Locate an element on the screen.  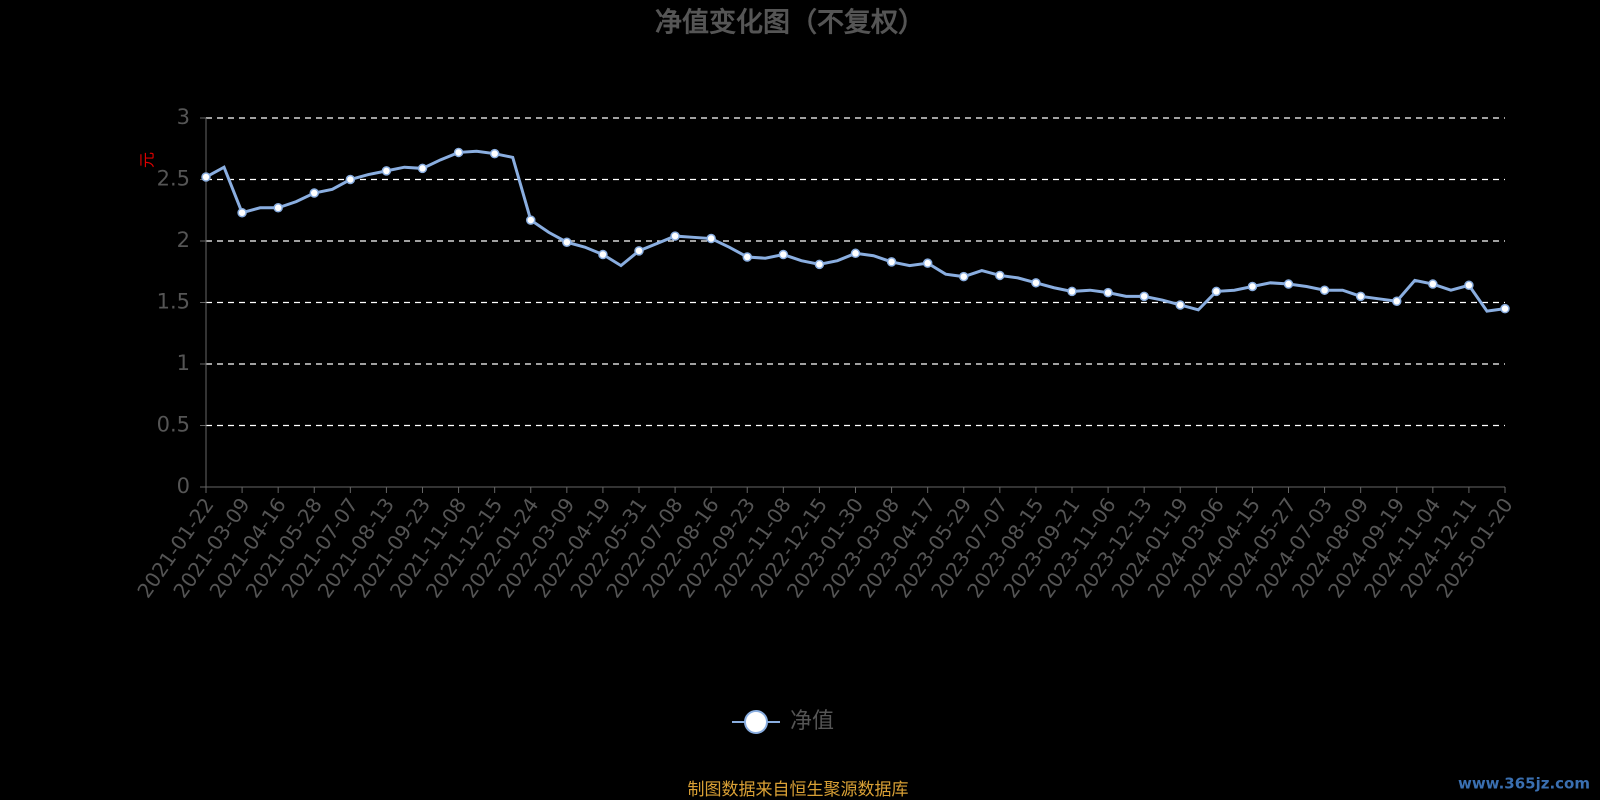
y-axis-label: 元 is located at coordinates (147, 160).